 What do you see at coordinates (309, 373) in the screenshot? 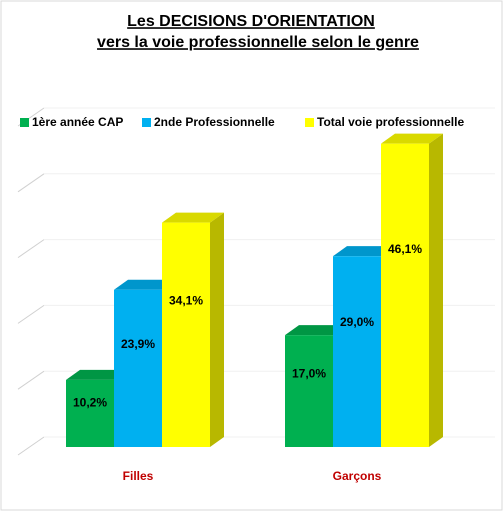
I see `data-label: 17,0%` at bounding box center [309, 373].